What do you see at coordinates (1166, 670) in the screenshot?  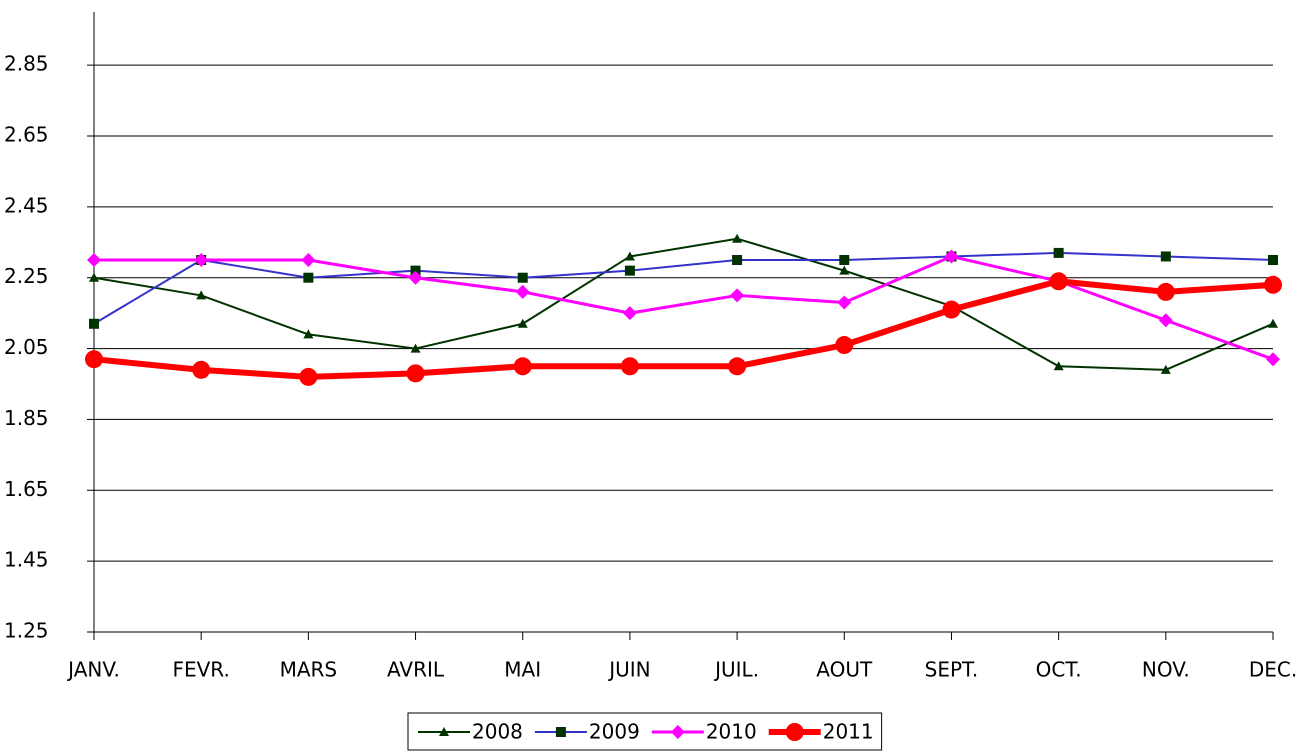 I see `x-tick-label: NOV.` at bounding box center [1166, 670].